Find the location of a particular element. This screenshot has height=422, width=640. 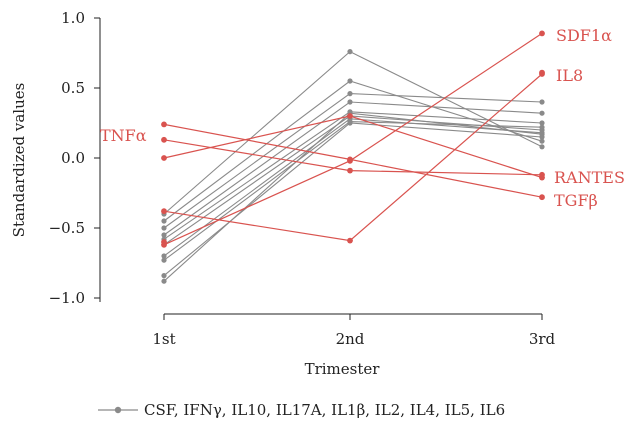

x-tick-label: 1st is located at coordinates (163, 339).